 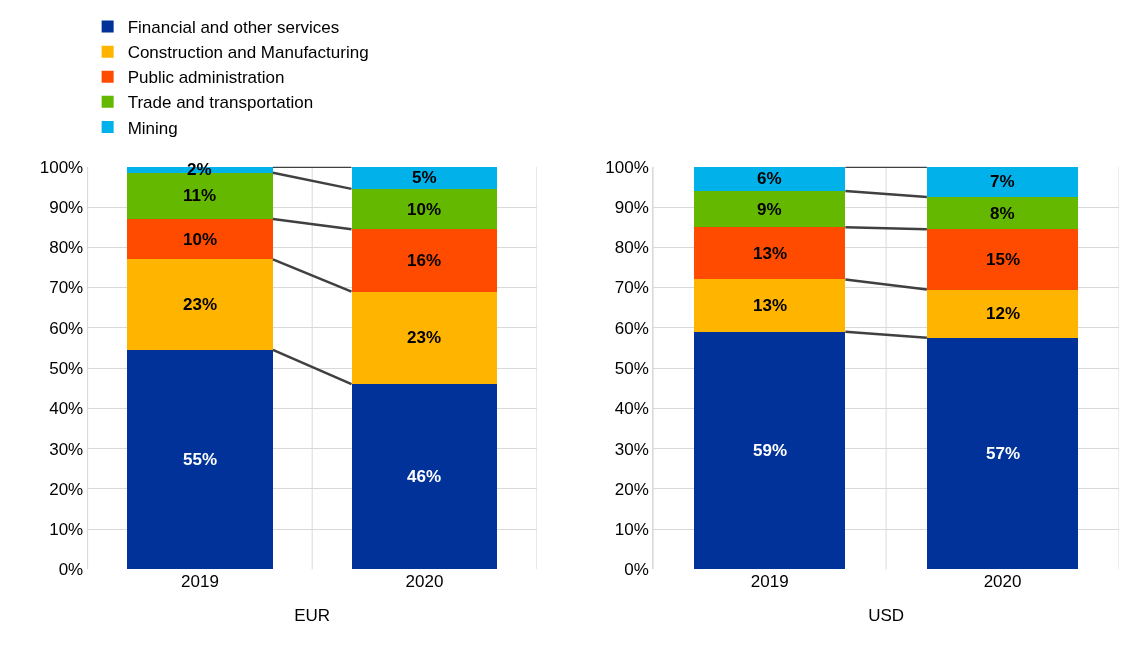 What do you see at coordinates (248, 53) in the screenshot?
I see `legend-label: Construction and Manufacturing` at bounding box center [248, 53].